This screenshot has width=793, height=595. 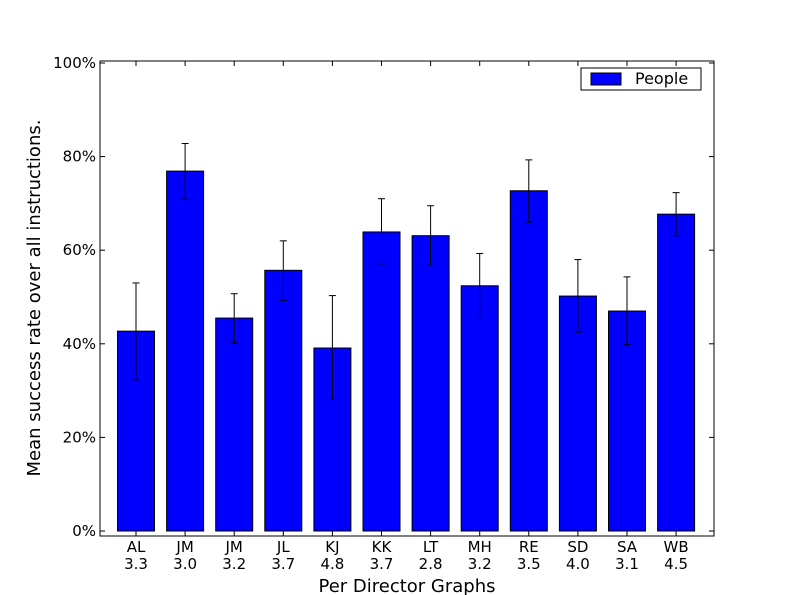 I want to click on y-tick-label: 20%, so click(x=79, y=437).